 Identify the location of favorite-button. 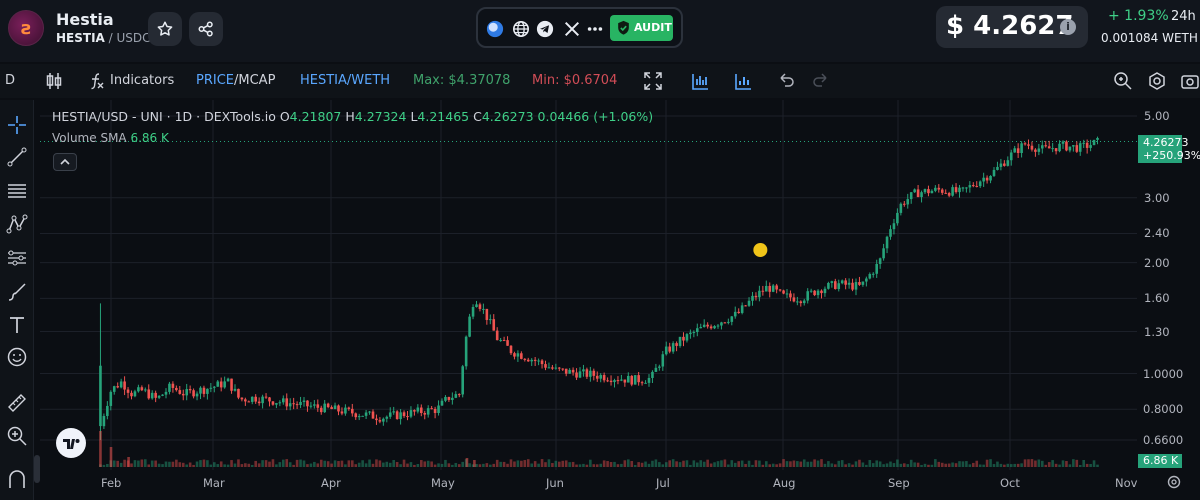
(165, 29).